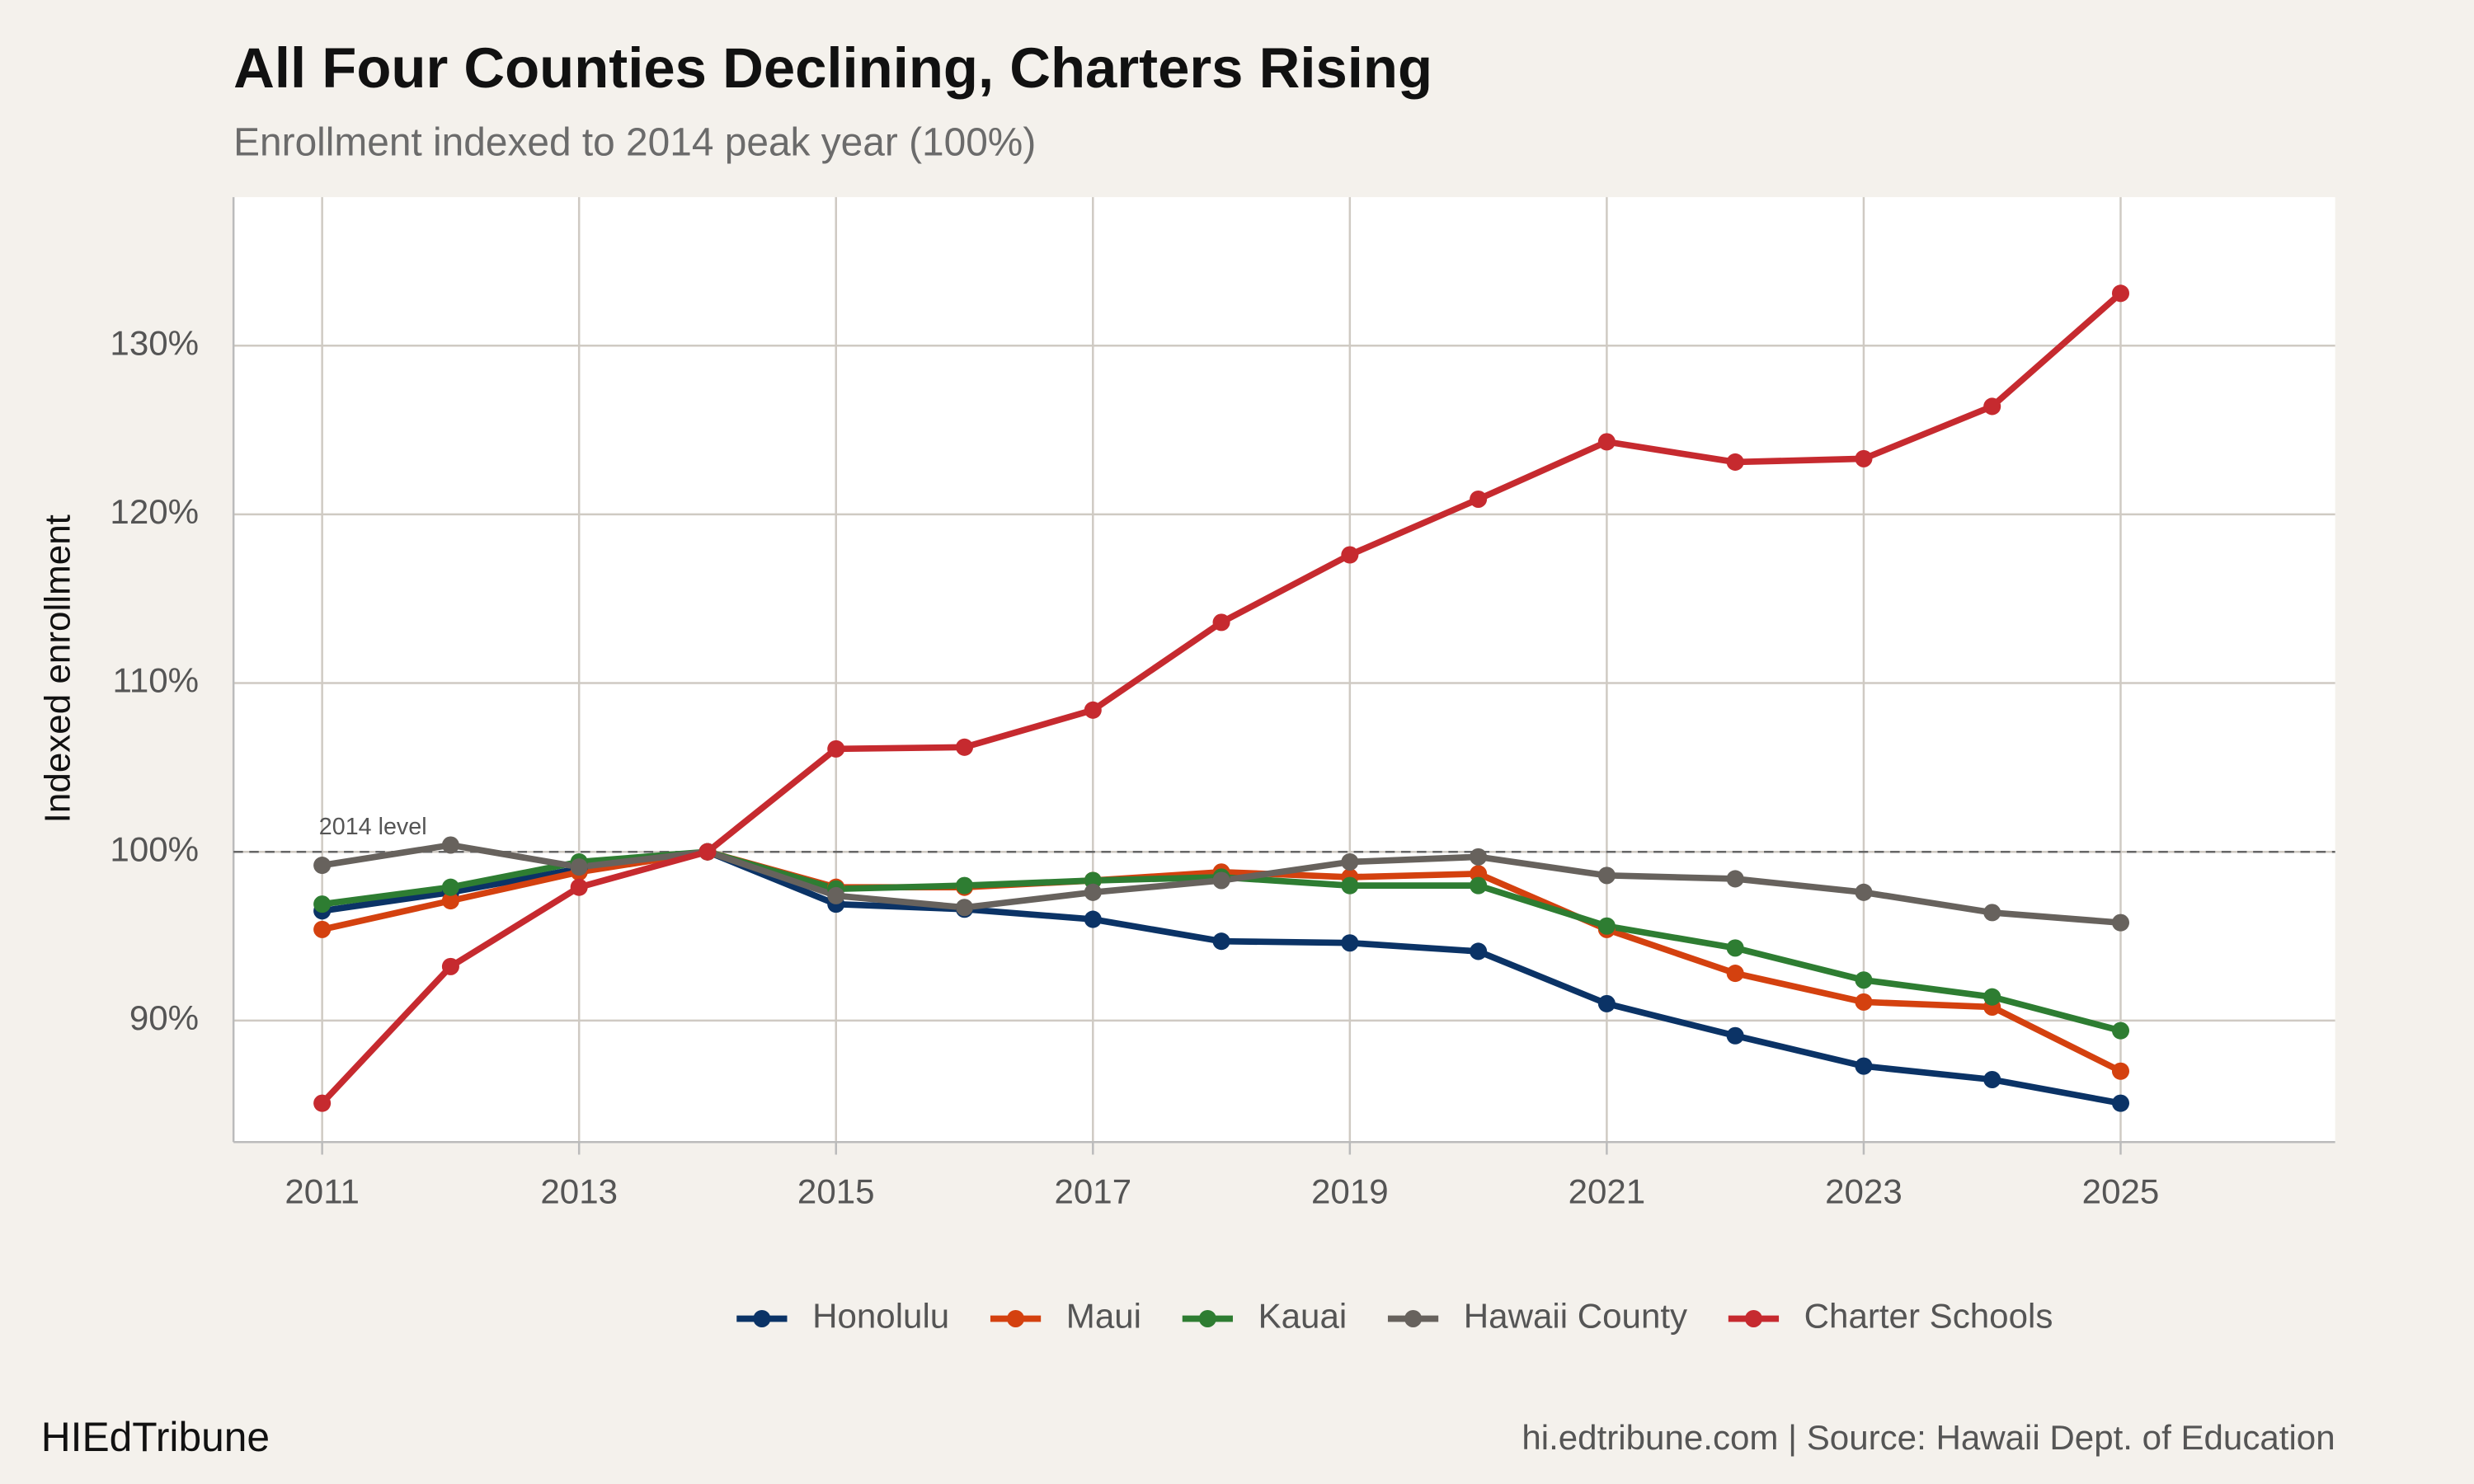 This screenshot has height=1484, width=2474. What do you see at coordinates (373, 827) in the screenshot?
I see `reference-label: 2014 level` at bounding box center [373, 827].